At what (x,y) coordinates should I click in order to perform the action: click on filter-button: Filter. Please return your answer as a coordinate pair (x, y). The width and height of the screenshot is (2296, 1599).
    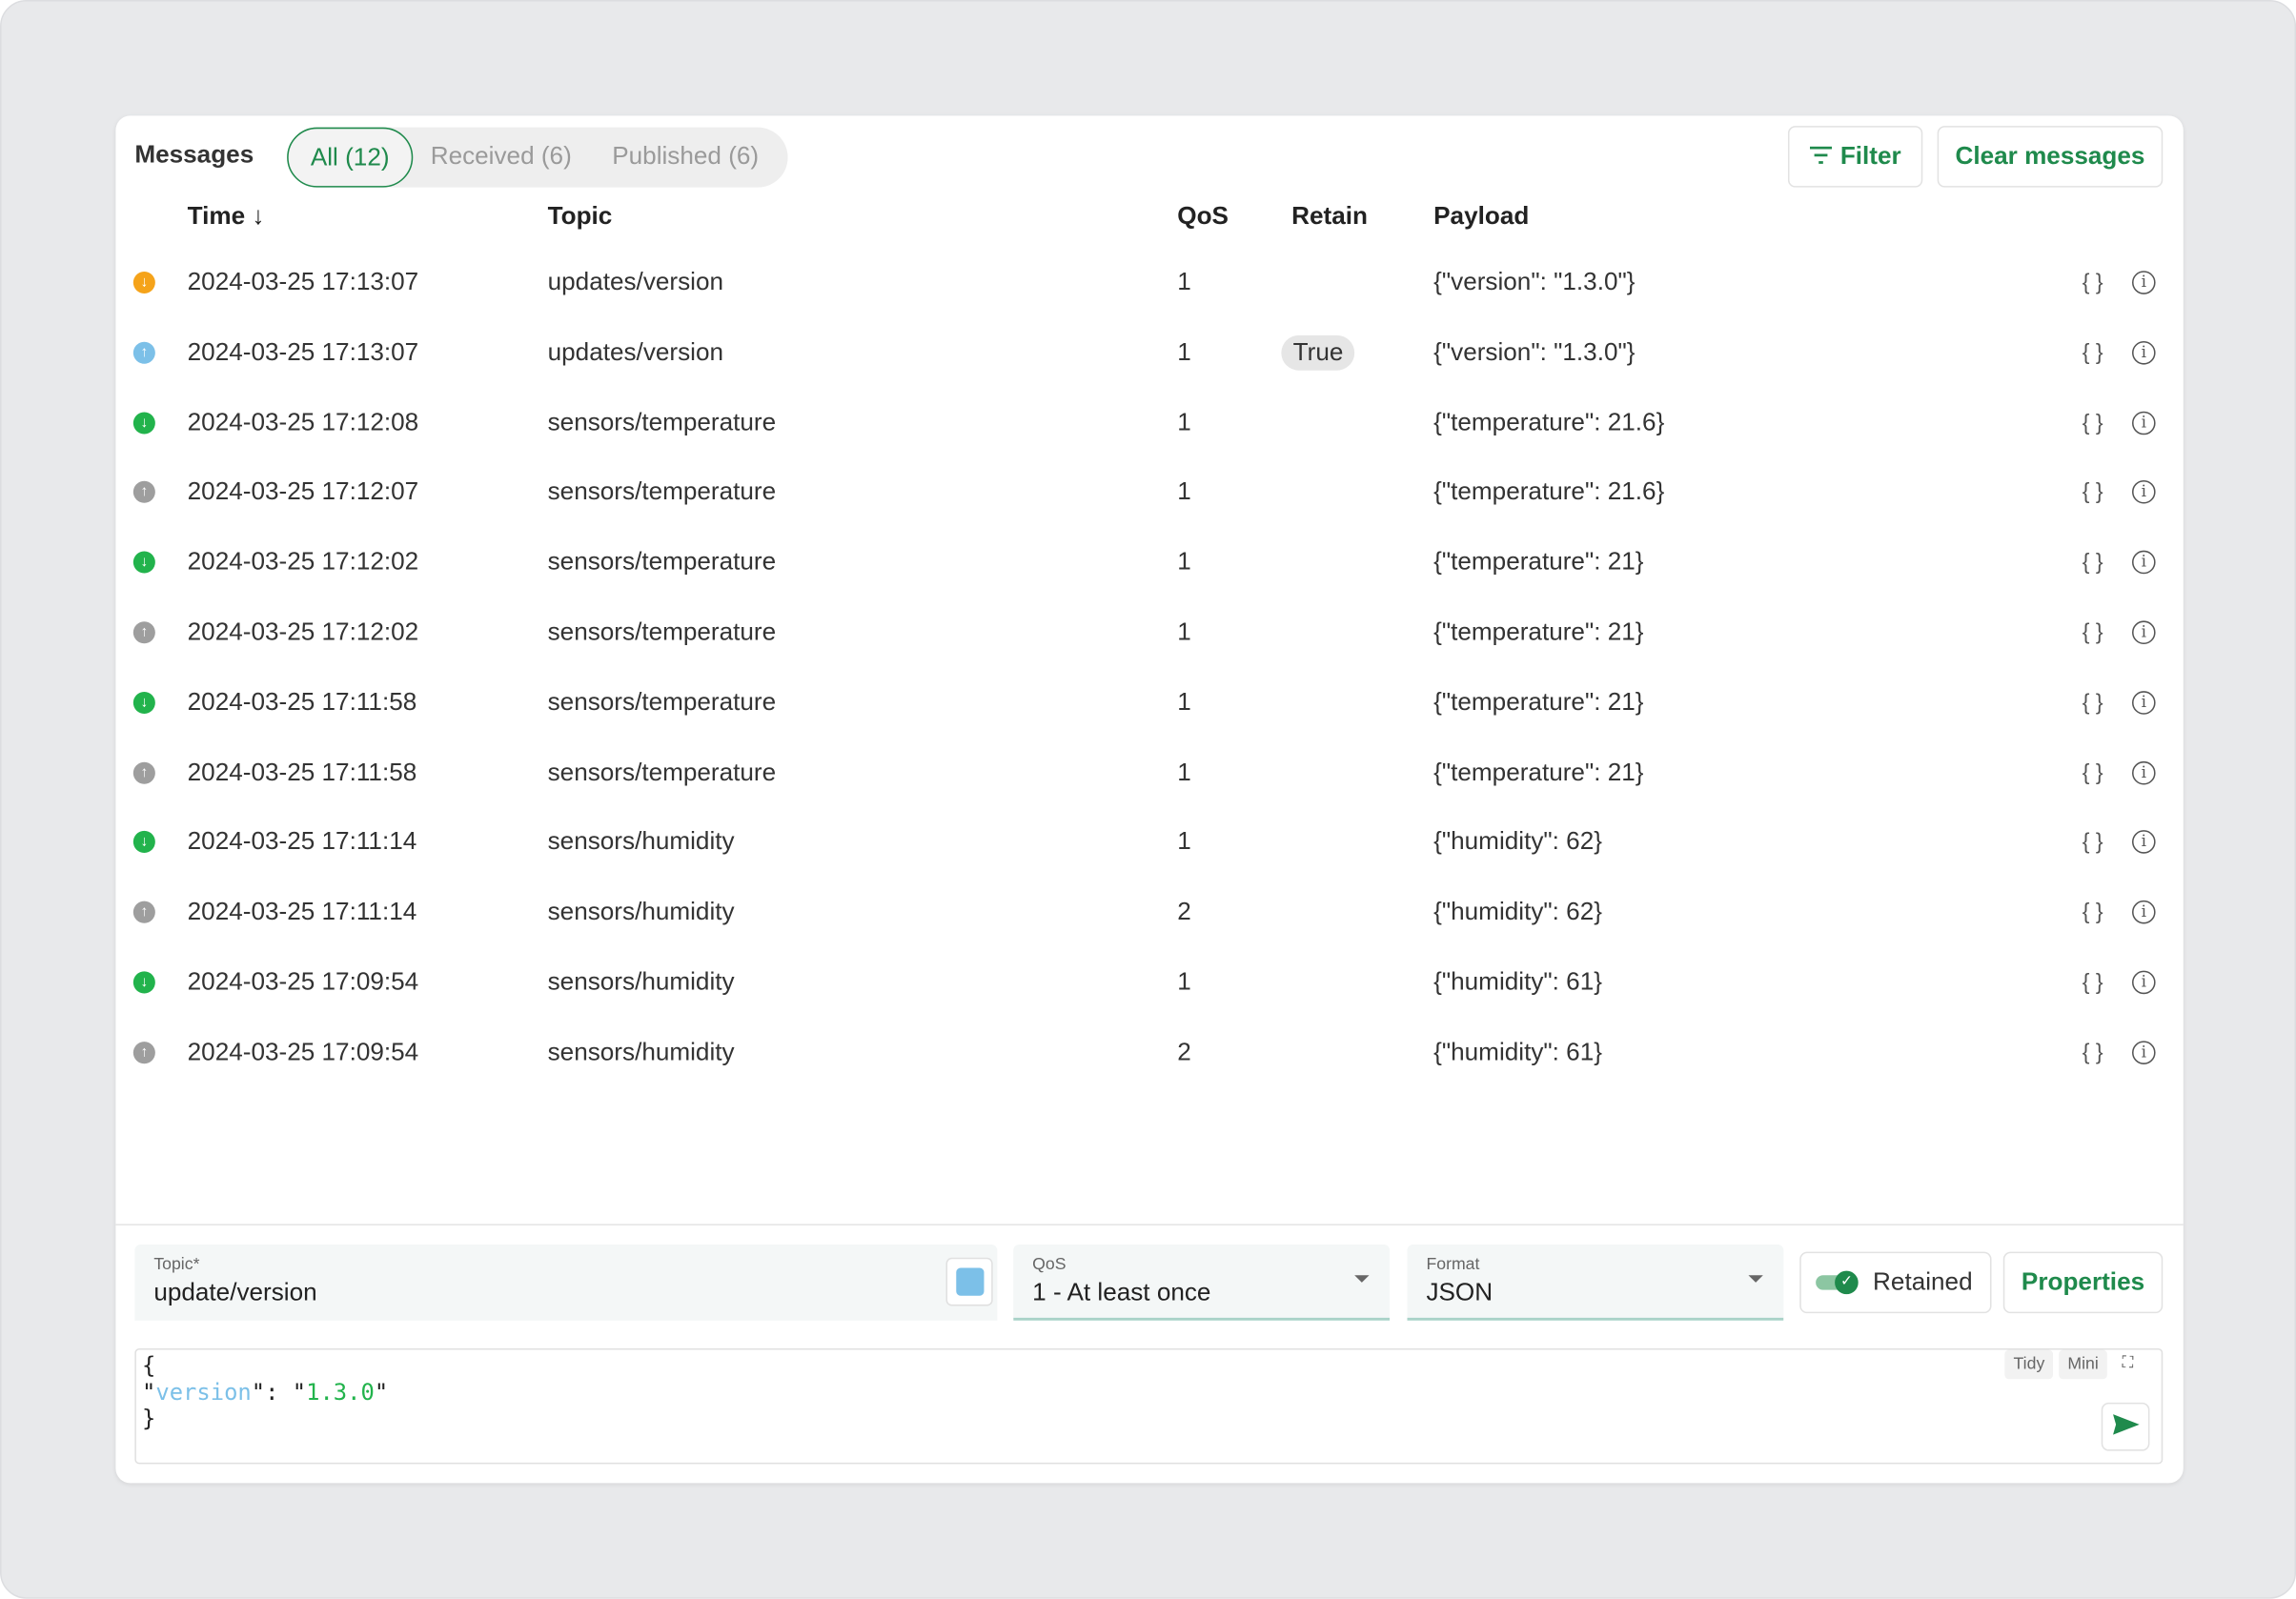
    Looking at the image, I should click on (1855, 157).